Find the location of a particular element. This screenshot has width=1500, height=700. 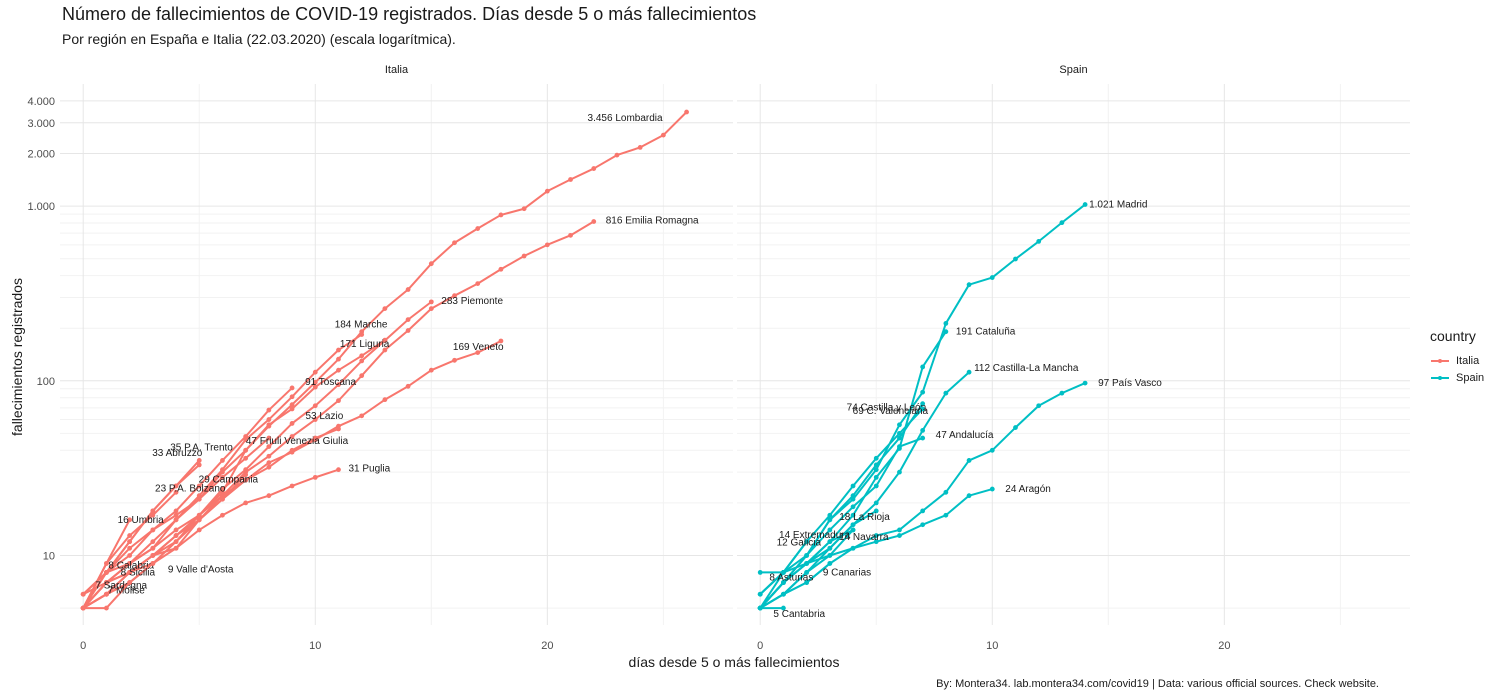

panel-strip-label: Italia is located at coordinates (397, 70).